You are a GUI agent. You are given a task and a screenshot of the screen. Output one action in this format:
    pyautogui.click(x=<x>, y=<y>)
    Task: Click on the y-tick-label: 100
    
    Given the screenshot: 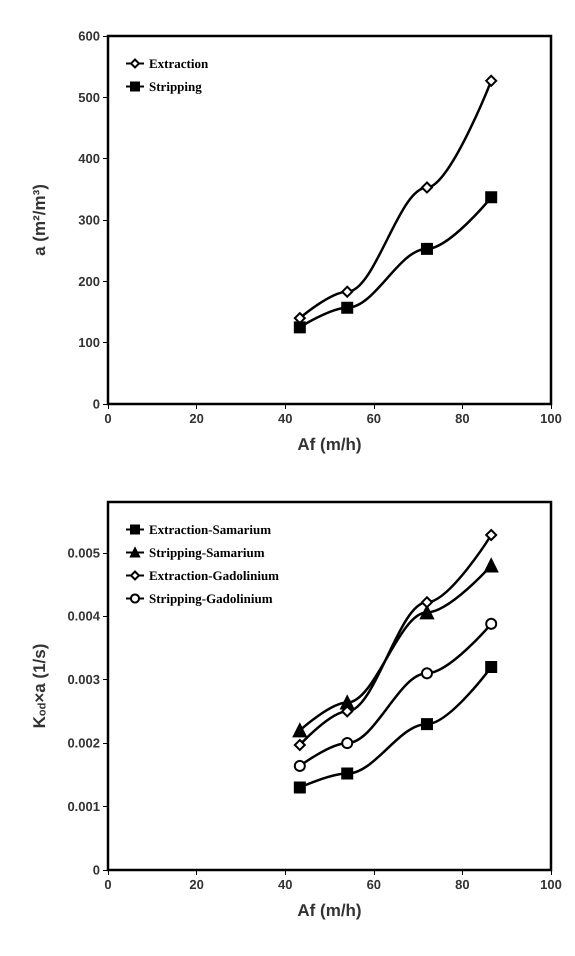 What is the action you would take?
    pyautogui.click(x=89, y=342)
    